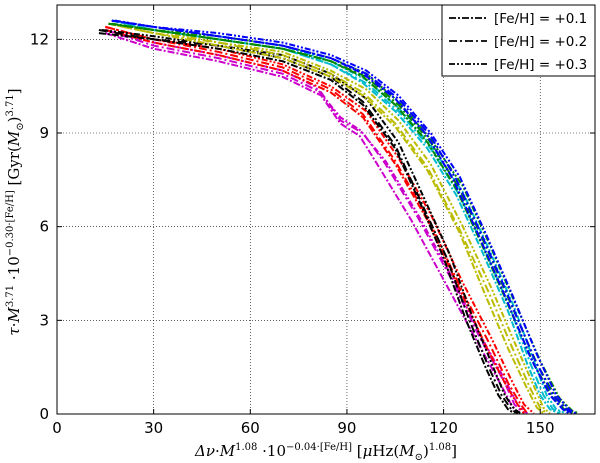 The width and height of the screenshot is (600, 463). What do you see at coordinates (346, 428) in the screenshot?
I see `x-tick-label: 90` at bounding box center [346, 428].